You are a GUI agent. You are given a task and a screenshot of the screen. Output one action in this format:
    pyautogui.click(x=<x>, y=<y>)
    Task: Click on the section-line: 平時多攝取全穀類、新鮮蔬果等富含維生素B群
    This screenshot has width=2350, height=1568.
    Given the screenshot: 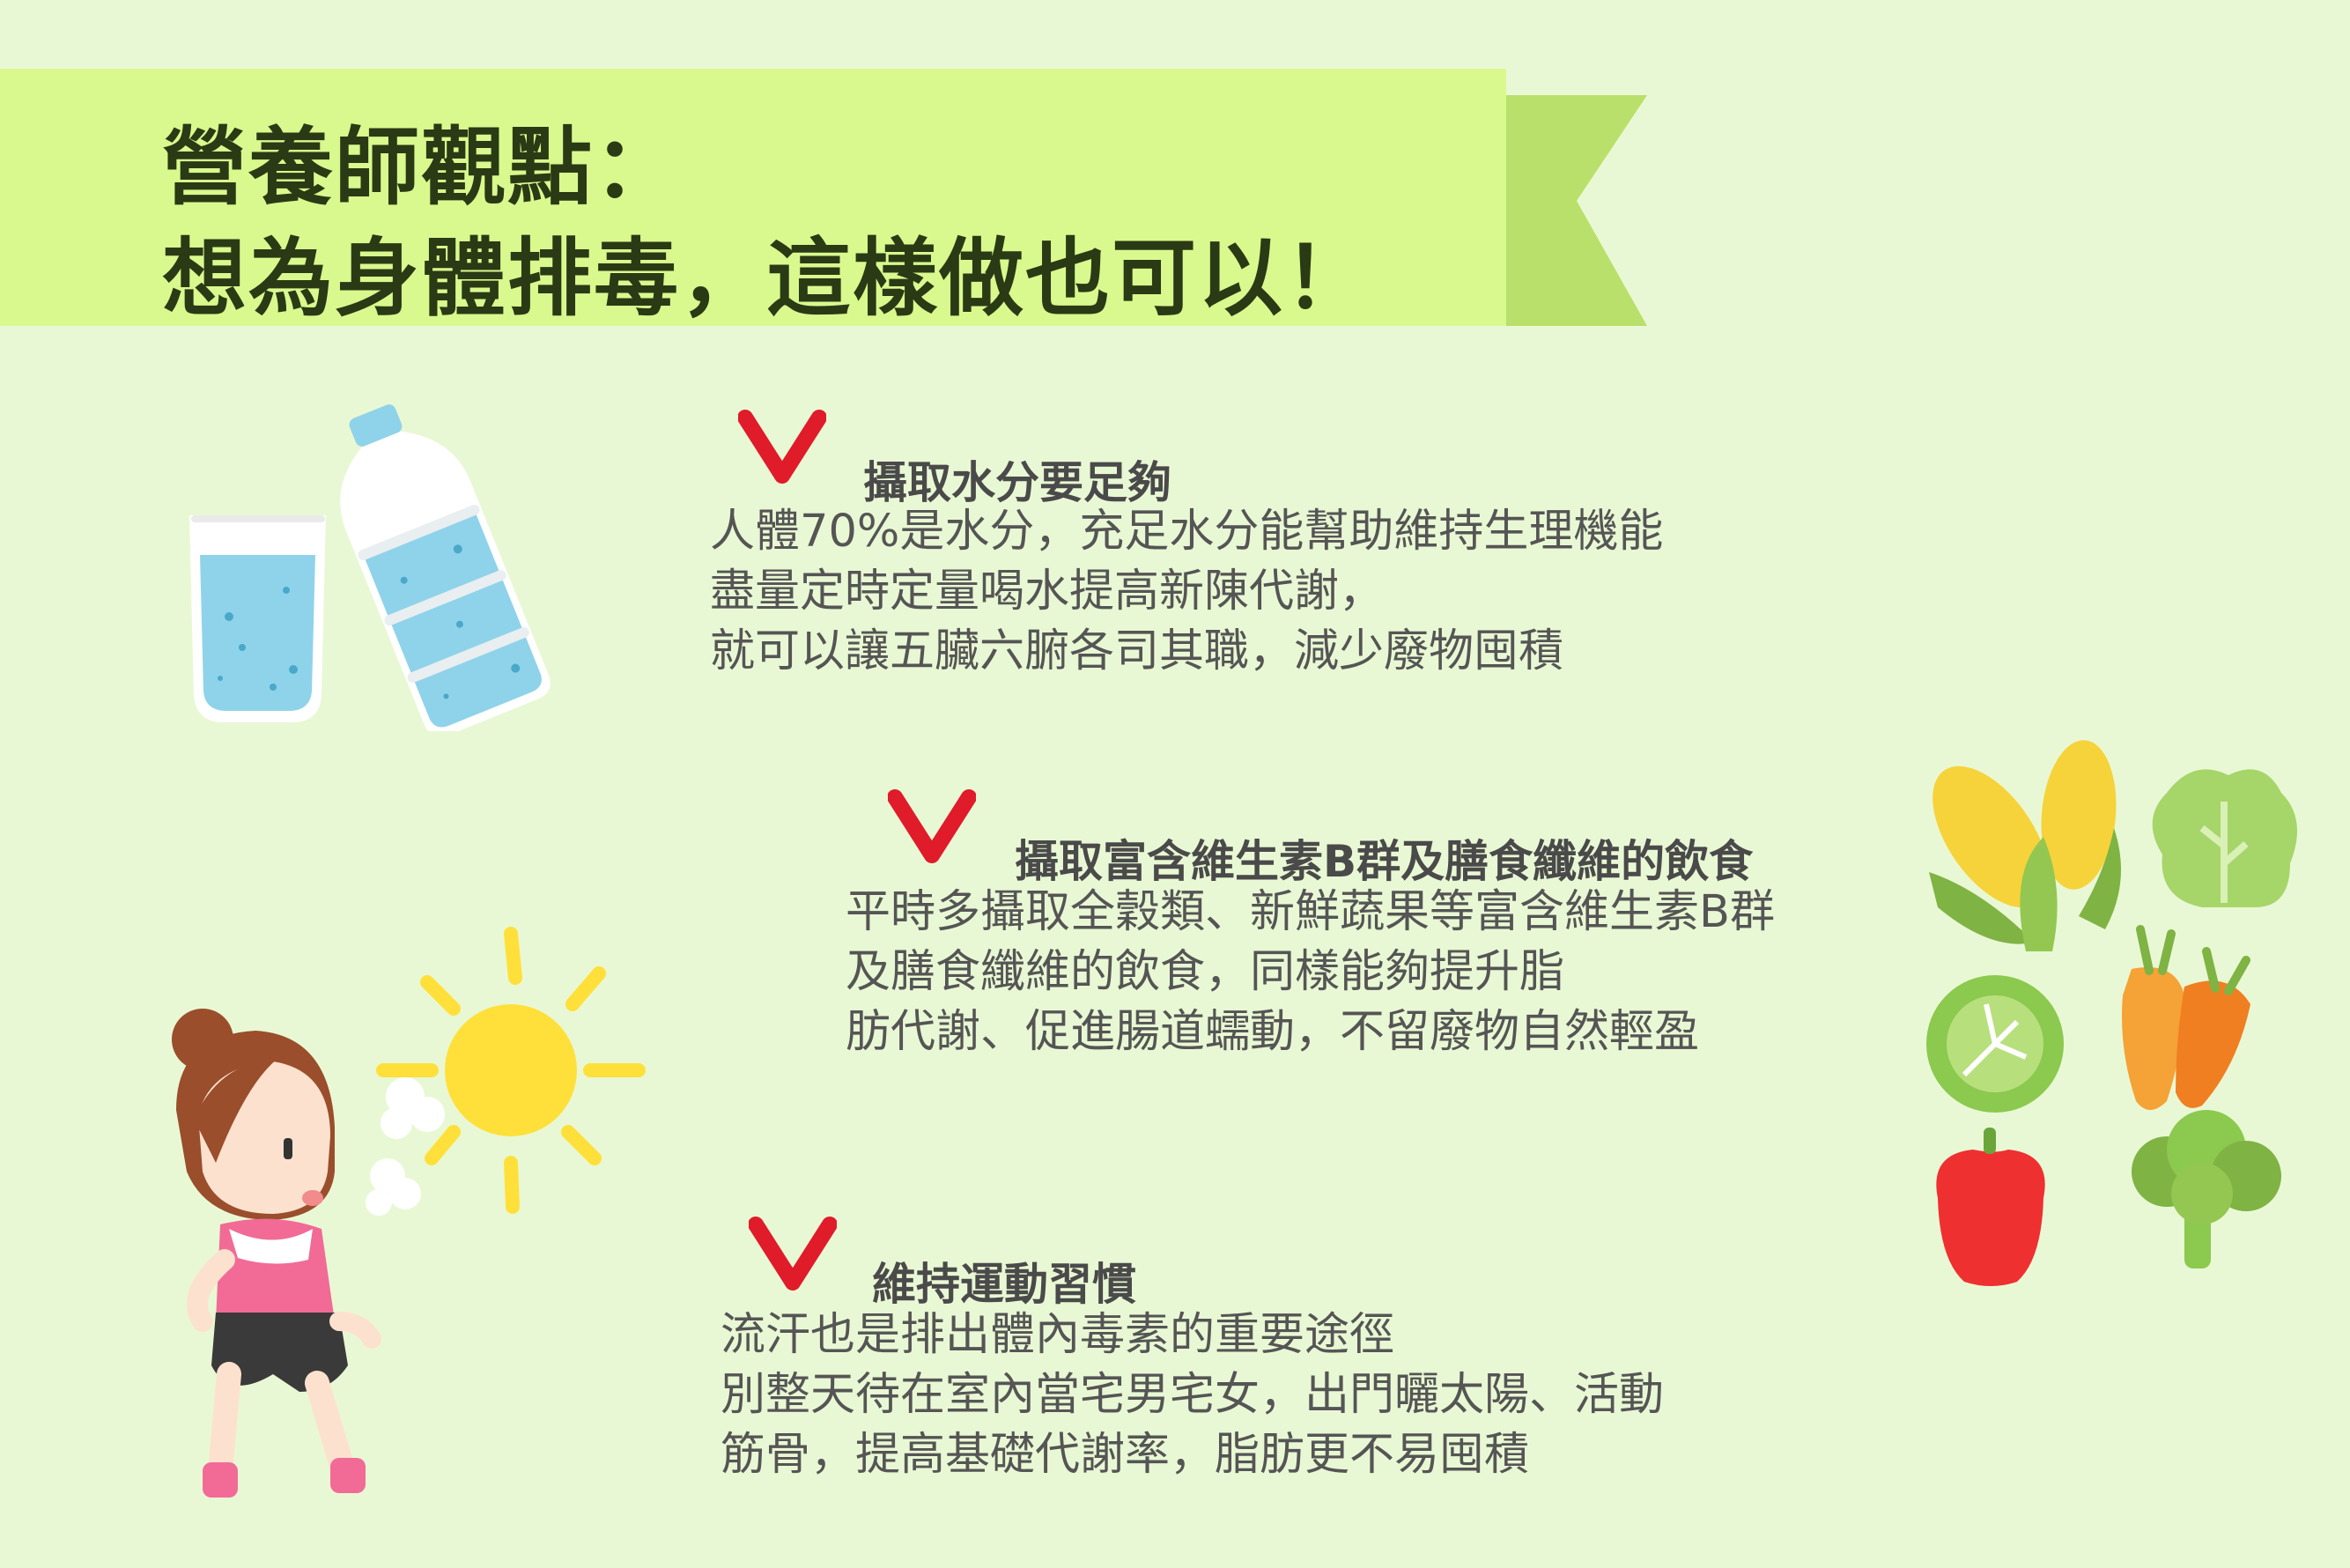 What is the action you would take?
    pyautogui.click(x=1310, y=912)
    